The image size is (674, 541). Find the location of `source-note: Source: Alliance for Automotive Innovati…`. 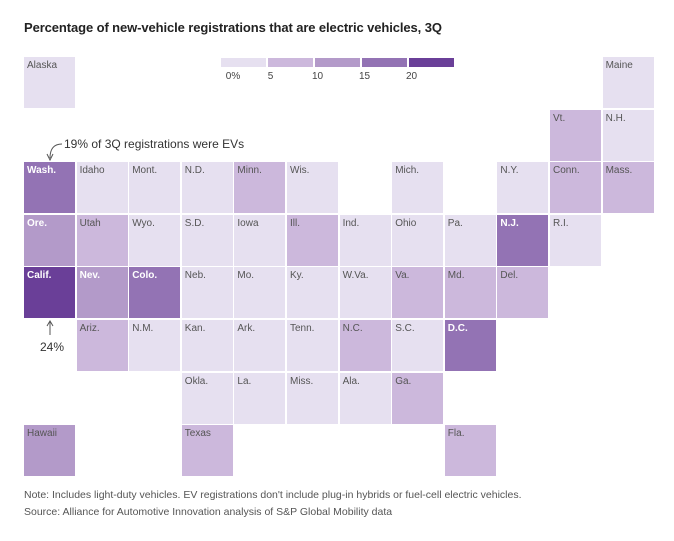

source-note: Source: Alliance for Automotive Innovati… is located at coordinates (208, 512).